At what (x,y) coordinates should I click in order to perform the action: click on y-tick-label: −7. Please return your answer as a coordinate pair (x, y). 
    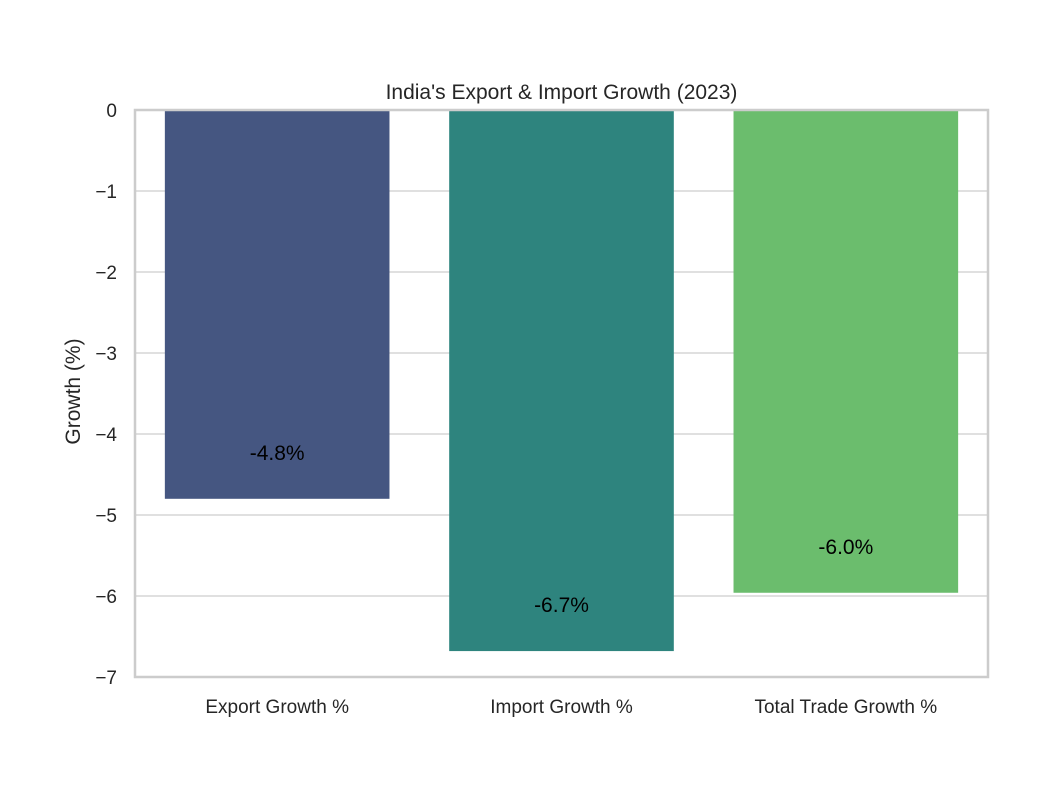
    Looking at the image, I should click on (106, 678).